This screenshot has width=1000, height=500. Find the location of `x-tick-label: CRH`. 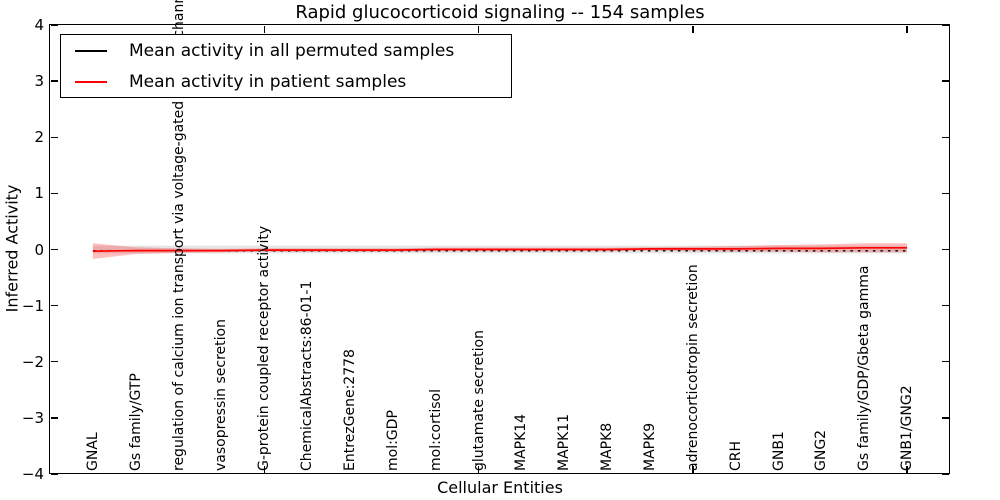

x-tick-label: CRH is located at coordinates (735, 455).